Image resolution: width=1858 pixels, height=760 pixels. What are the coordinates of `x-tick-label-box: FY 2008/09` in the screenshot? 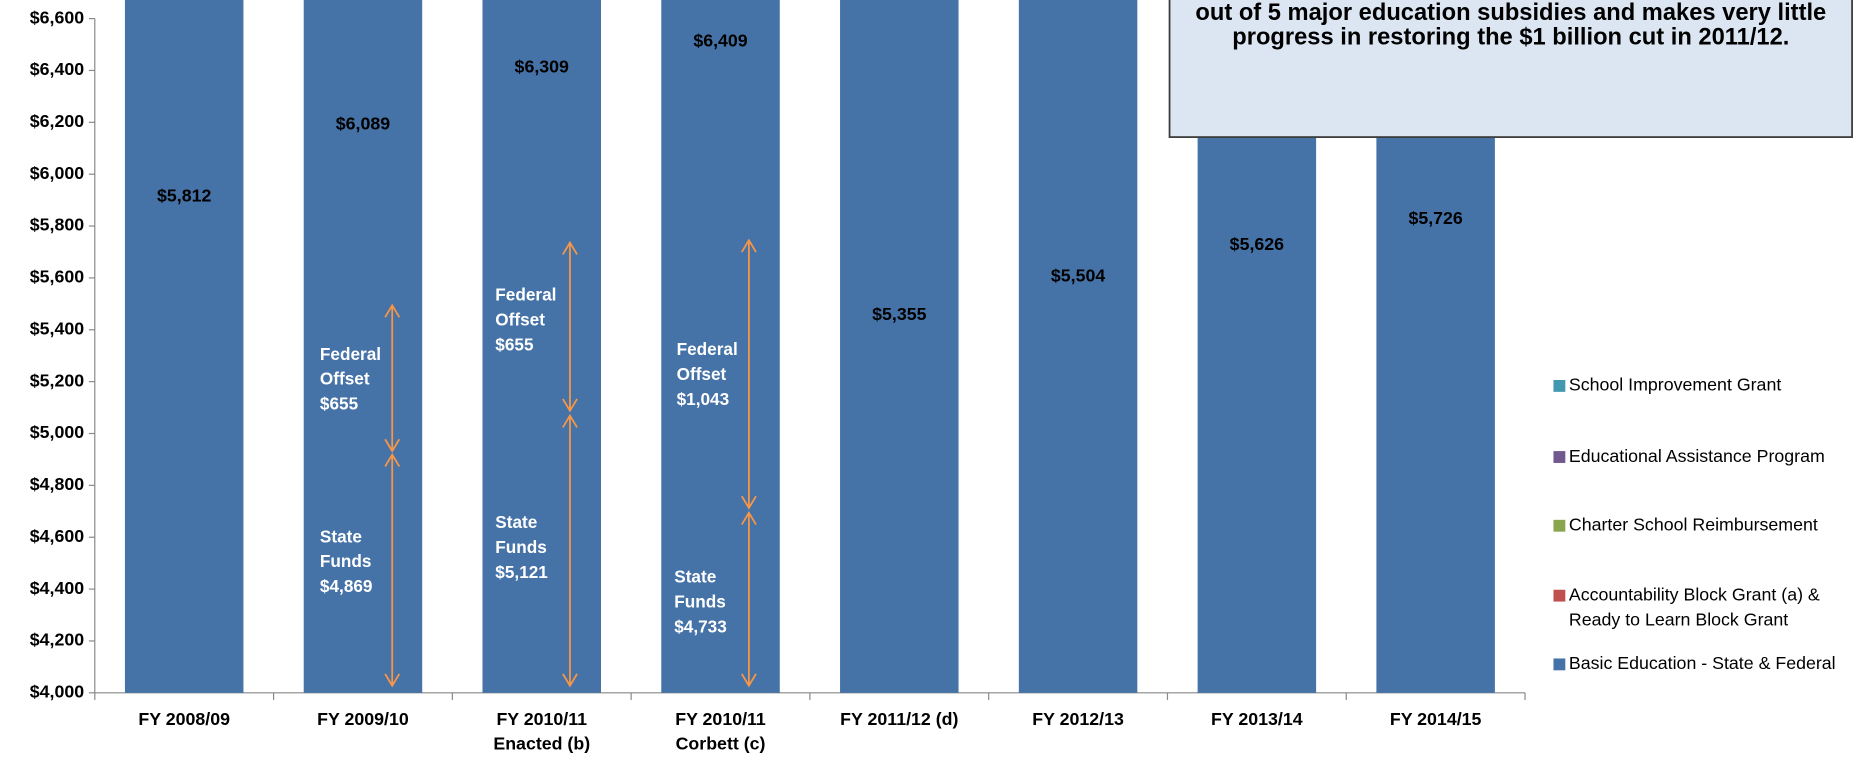 It's located at (184, 719).